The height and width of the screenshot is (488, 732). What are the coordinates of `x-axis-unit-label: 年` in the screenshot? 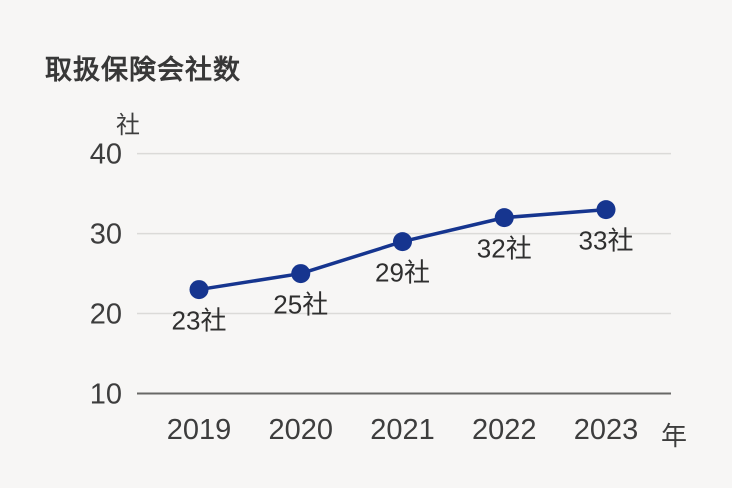 It's located at (674, 436).